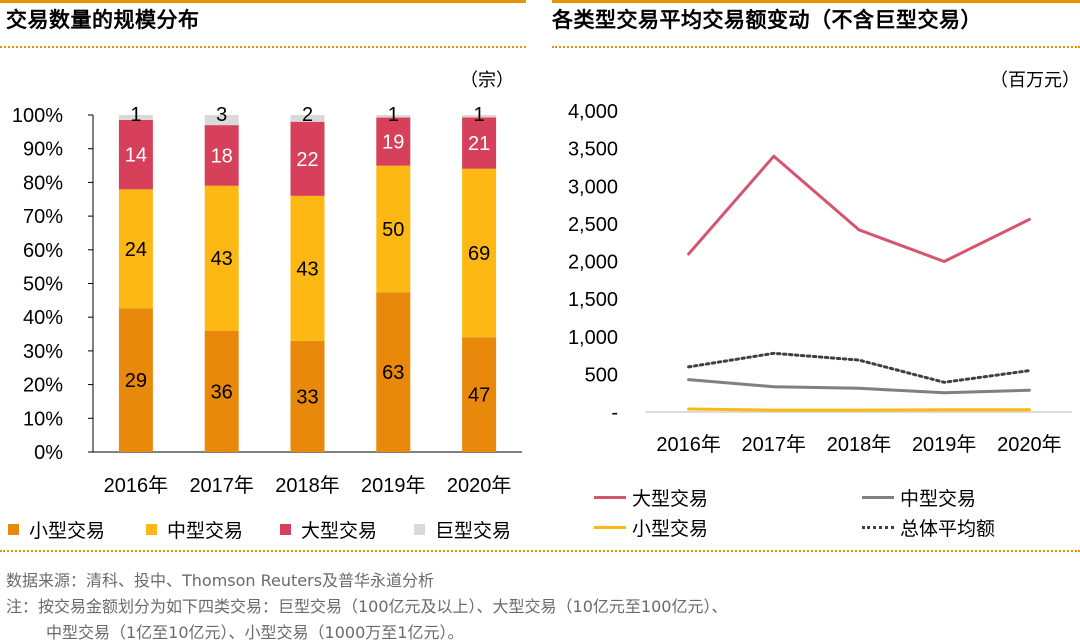  Describe the element at coordinates (43, 217) in the screenshot. I see `y-tick-label: 70%` at that location.